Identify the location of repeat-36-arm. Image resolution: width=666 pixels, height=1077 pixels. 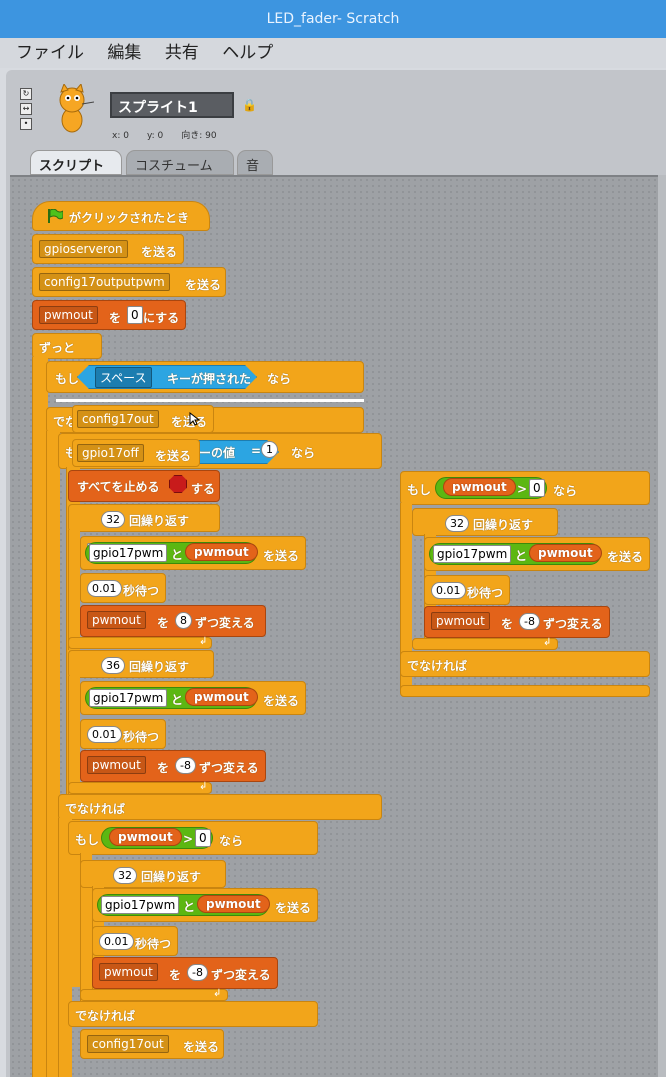
(74, 735).